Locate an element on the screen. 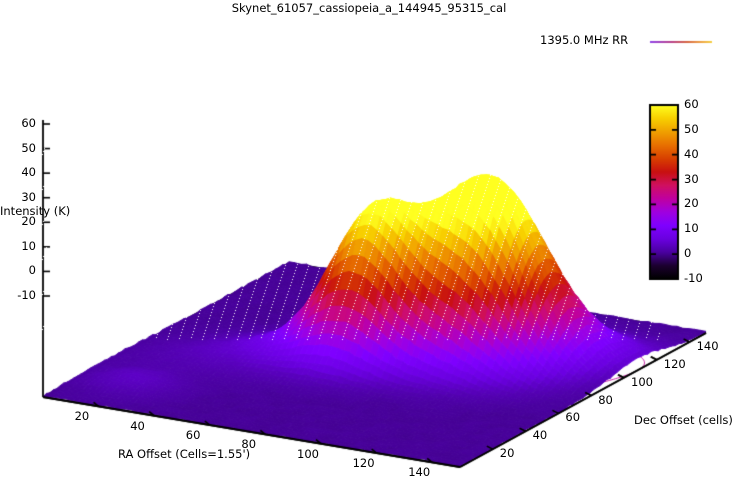 The height and width of the screenshot is (479, 738). y-axis-title: Dec Offset (cells) is located at coordinates (683, 420).